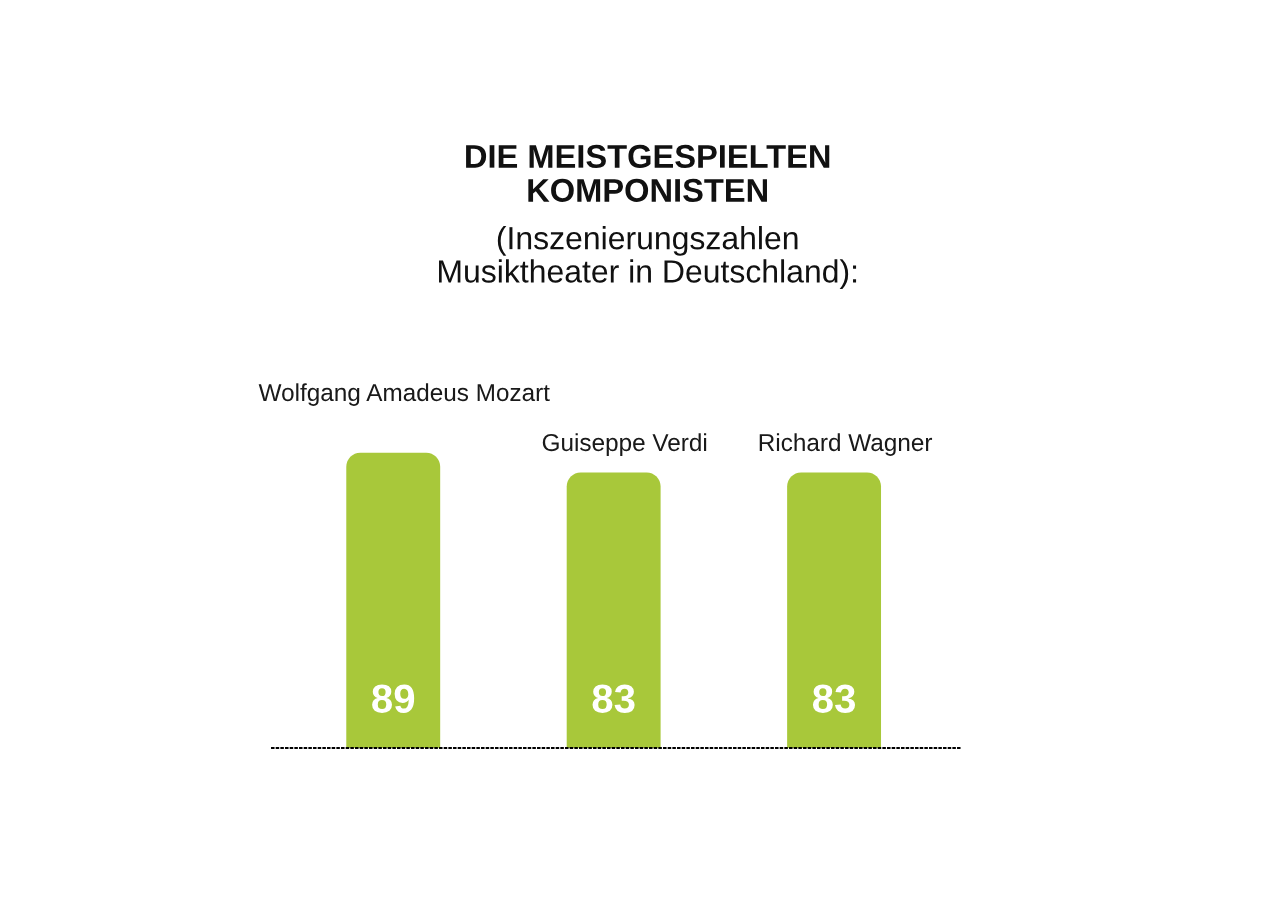 The image size is (1280, 906). Describe the element at coordinates (846, 444) in the screenshot. I see `x-tick-label: Richard Wagner` at that location.